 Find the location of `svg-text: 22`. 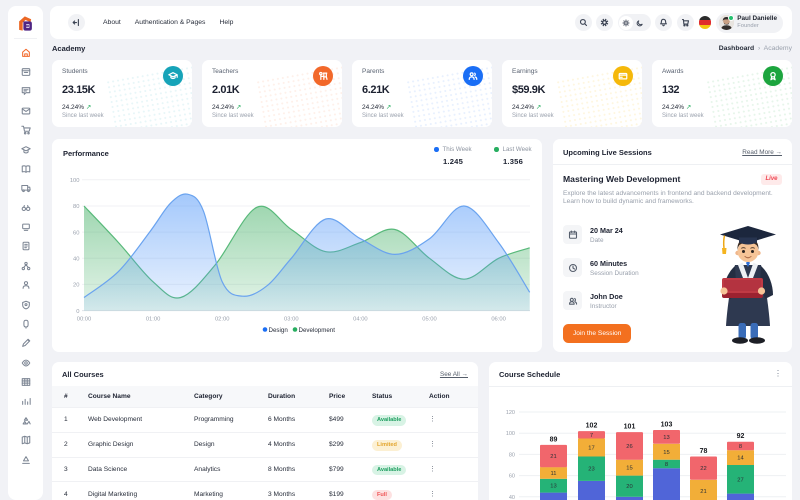

svg-text: 22 is located at coordinates (703, 469).